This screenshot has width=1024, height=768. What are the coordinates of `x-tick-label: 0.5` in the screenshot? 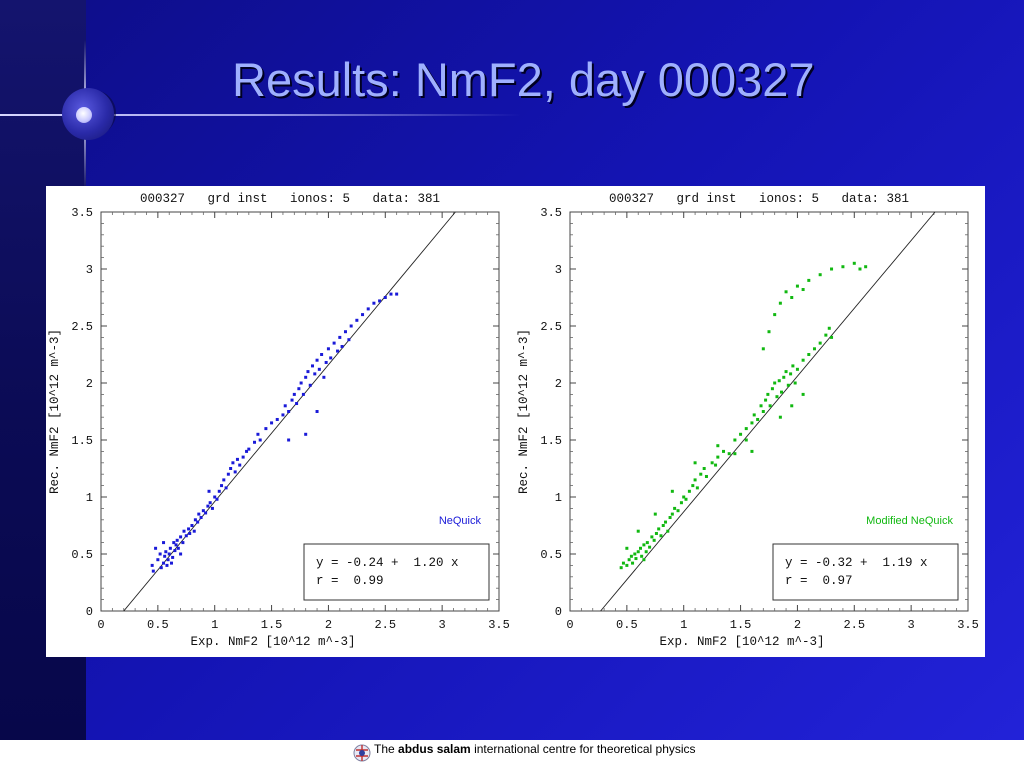 It's located at (158, 625).